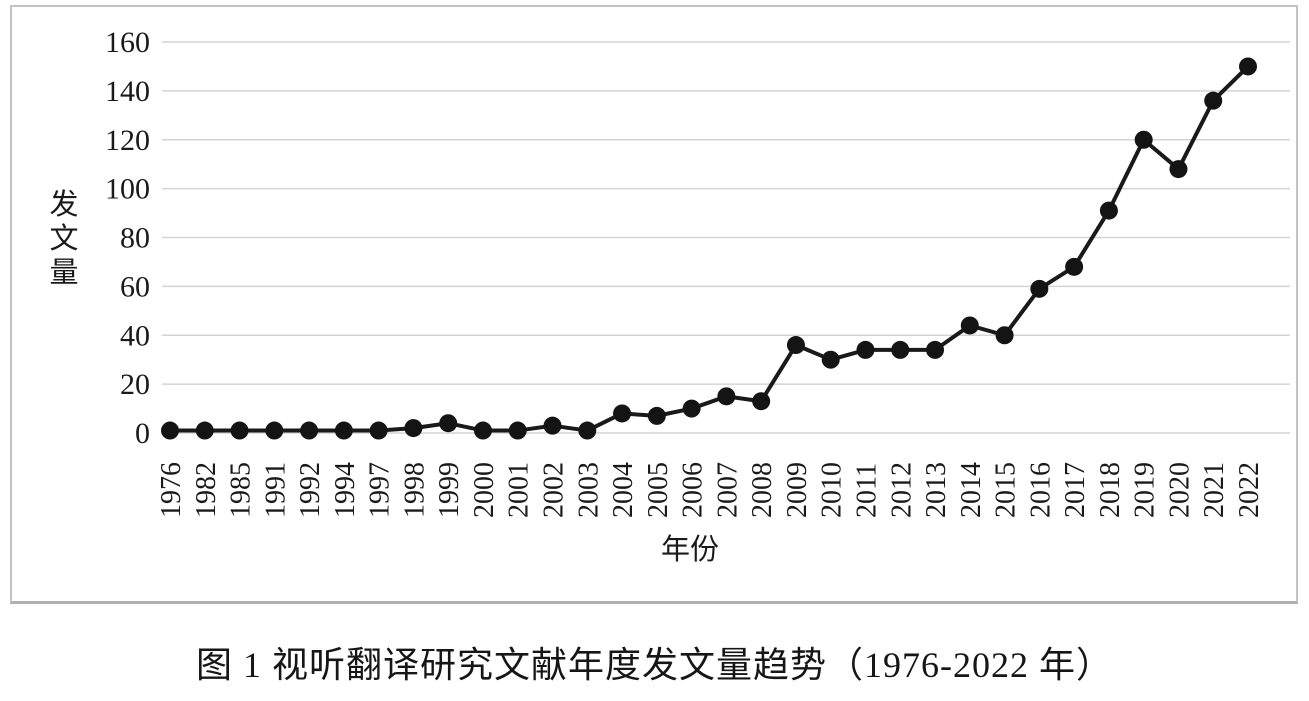 The width and height of the screenshot is (1309, 701). Describe the element at coordinates (519, 490) in the screenshot. I see `x-tick-label: 2001` at that location.